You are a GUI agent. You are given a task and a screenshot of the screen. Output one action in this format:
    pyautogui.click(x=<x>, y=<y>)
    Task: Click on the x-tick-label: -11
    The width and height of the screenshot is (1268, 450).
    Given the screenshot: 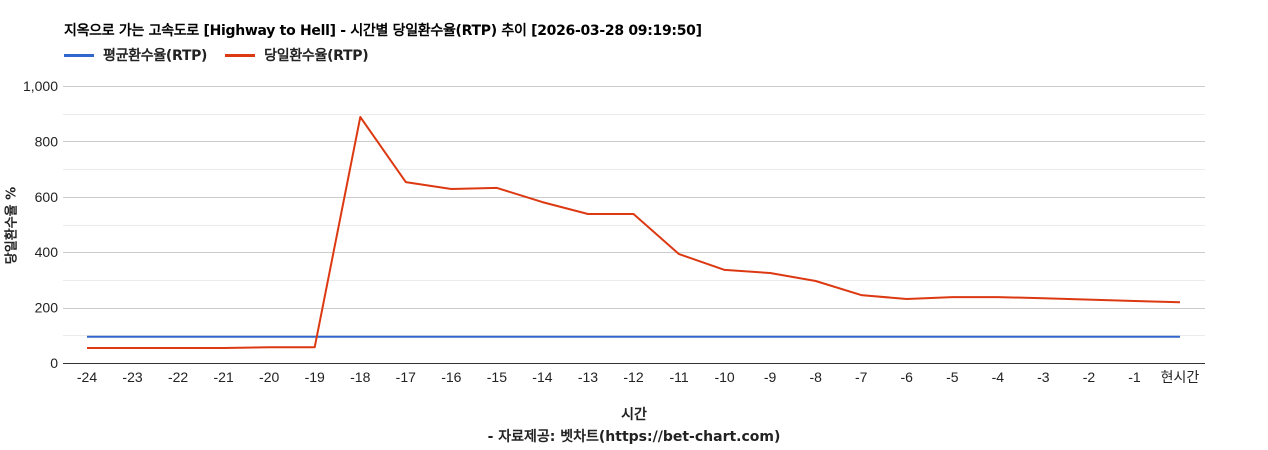 What is the action you would take?
    pyautogui.click(x=678, y=377)
    